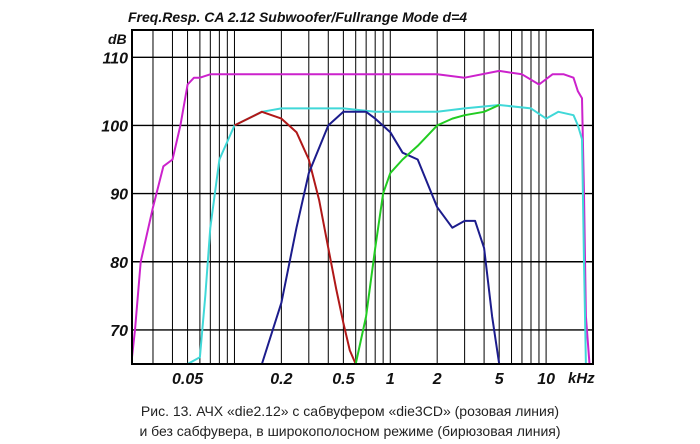 The height and width of the screenshot is (444, 700). Describe the element at coordinates (363, 379) in the screenshot. I see `x-tick-labels: 0.05 0.2 0.5 1 2 5 10` at that location.